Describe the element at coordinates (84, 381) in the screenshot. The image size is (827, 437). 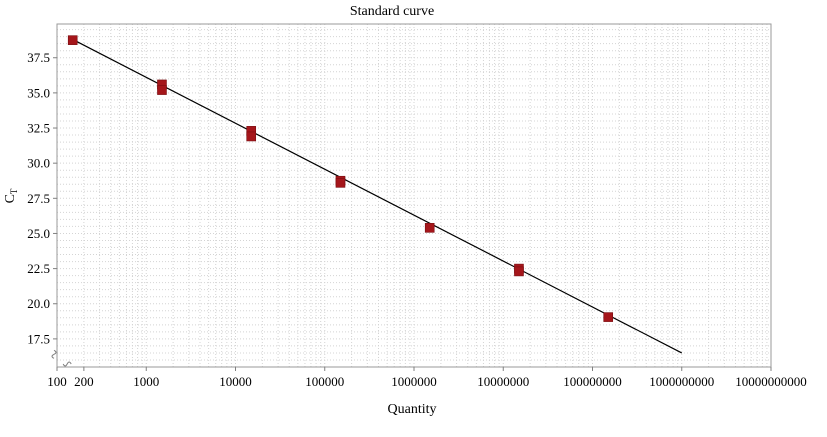
I see `x-tick-label: 200` at that location.